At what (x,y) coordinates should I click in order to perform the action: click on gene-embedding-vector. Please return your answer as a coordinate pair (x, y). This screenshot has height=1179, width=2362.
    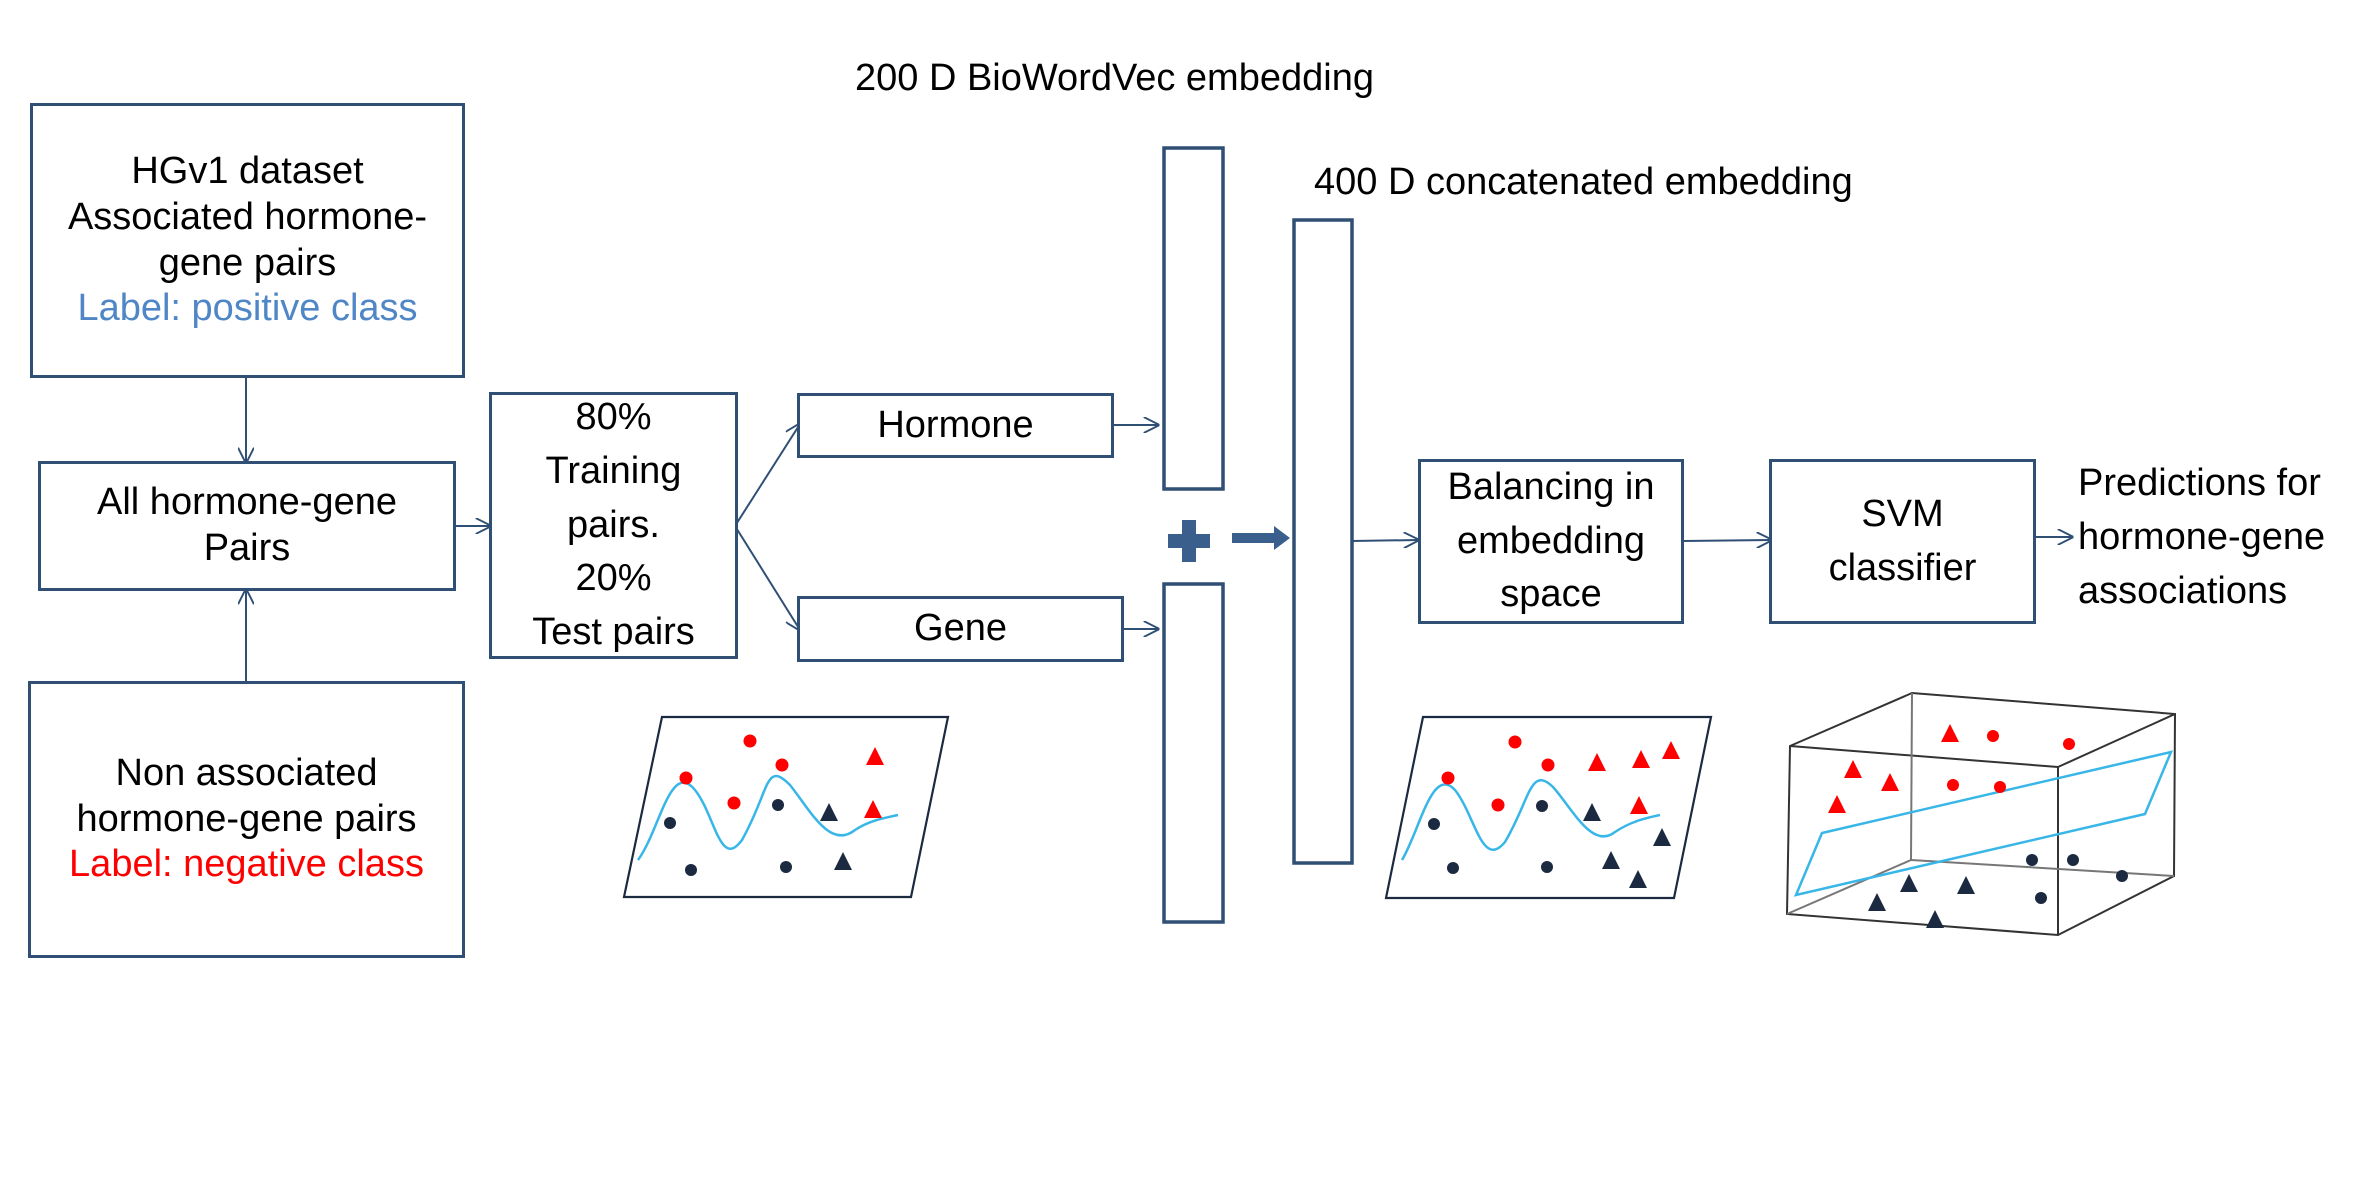
    Looking at the image, I should click on (1193, 753).